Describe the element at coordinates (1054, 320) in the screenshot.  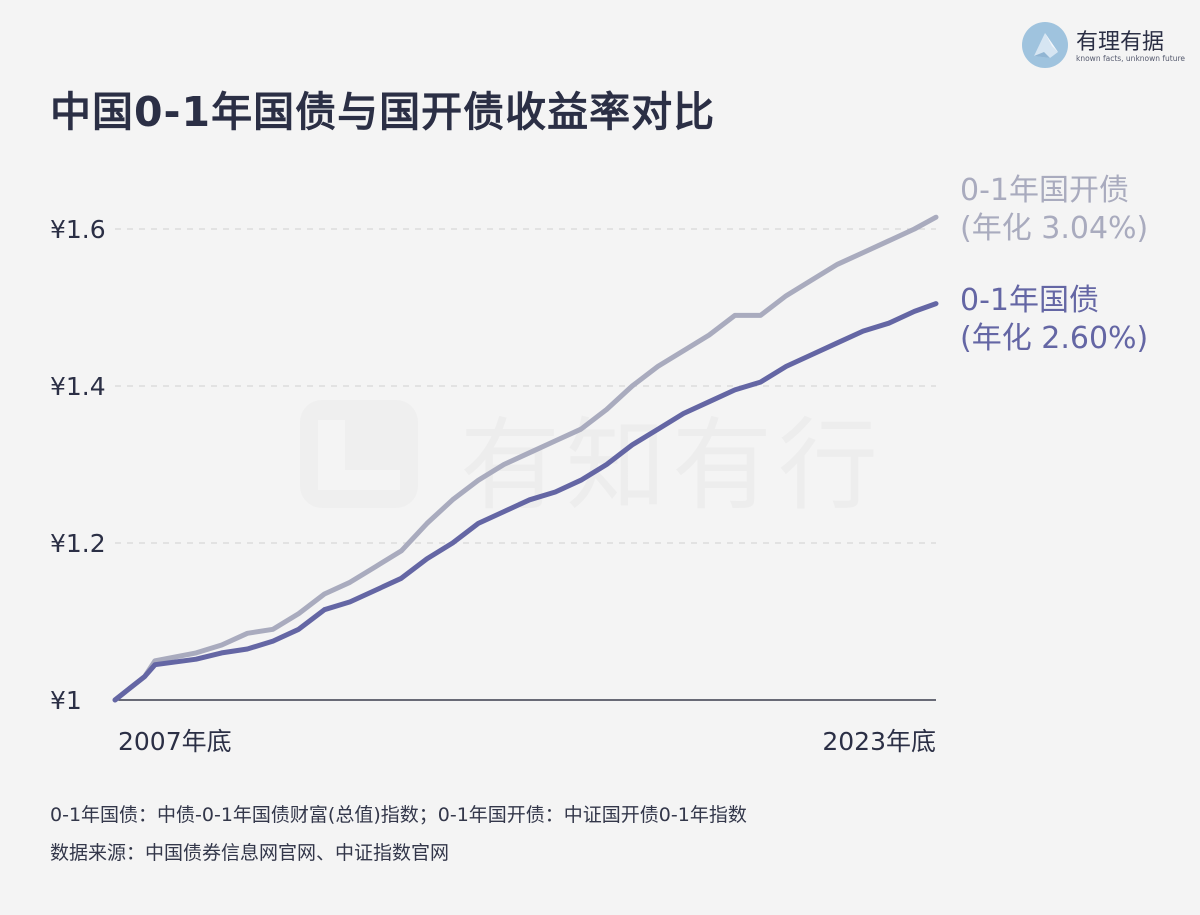
I see `legend-gov-bond: 0-1年国债 (年化 2.60%)` at that location.